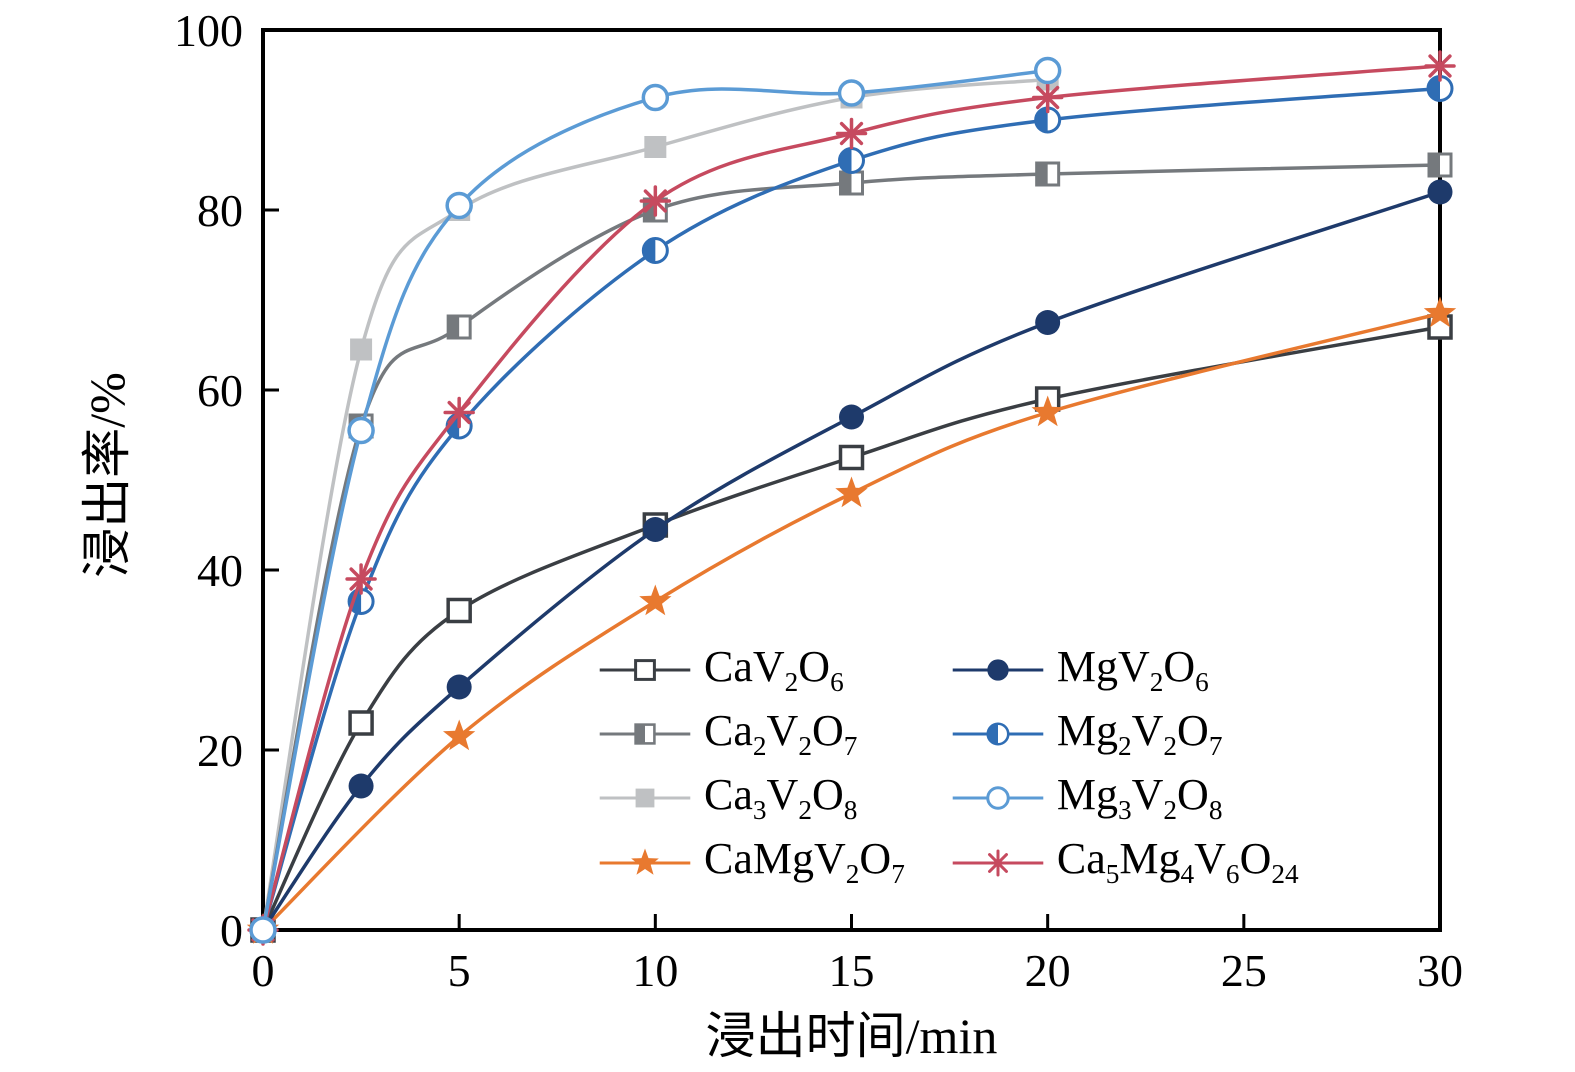  I want to click on x-tick-label: 10, so click(655, 970).